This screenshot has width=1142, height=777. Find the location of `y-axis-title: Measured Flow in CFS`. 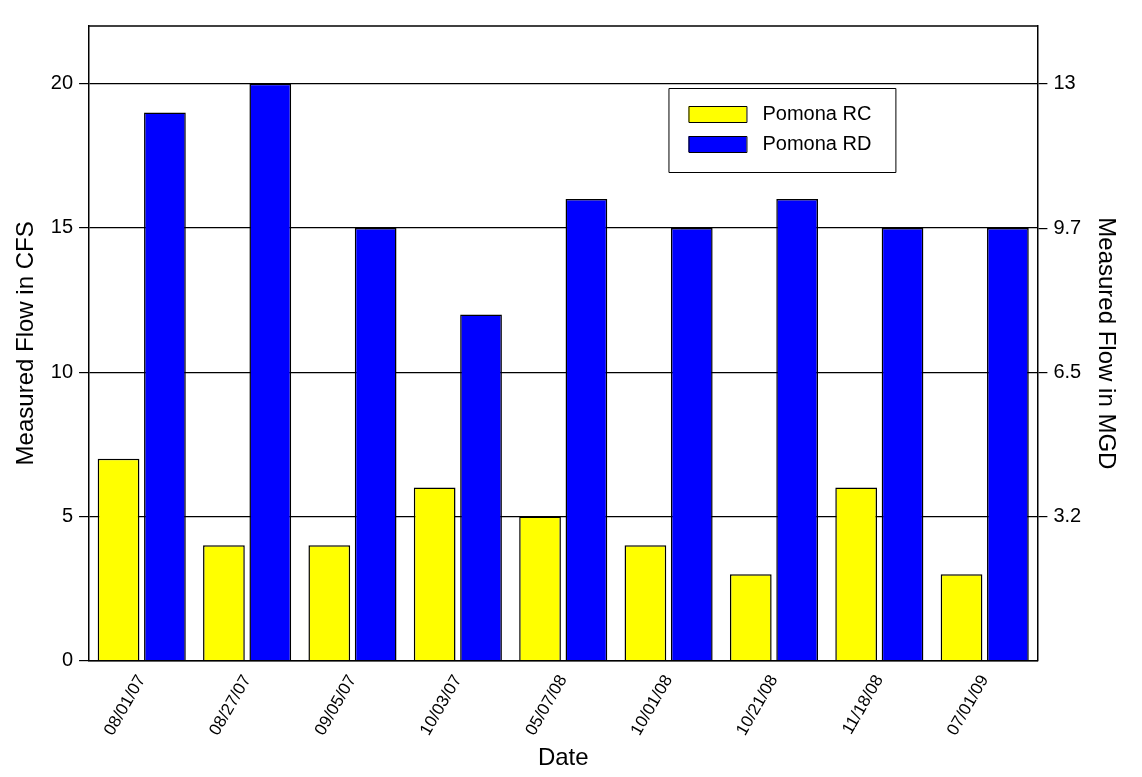

y-axis-title: Measured Flow in CFS is located at coordinates (25, 343).